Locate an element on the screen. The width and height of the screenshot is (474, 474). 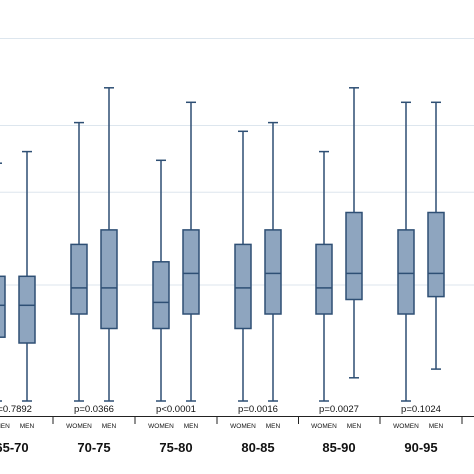
p-value-label: p=0.7892 is located at coordinates (16, 409).